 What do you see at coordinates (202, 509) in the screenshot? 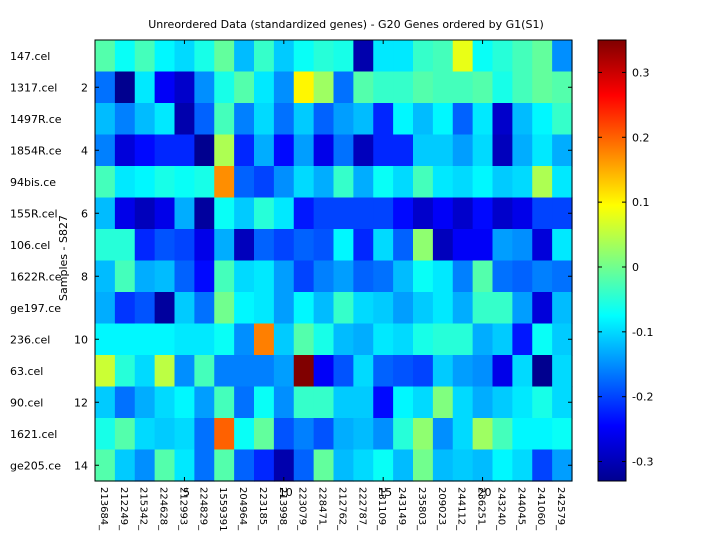
I see `col-label: 224829_` at bounding box center [202, 509].